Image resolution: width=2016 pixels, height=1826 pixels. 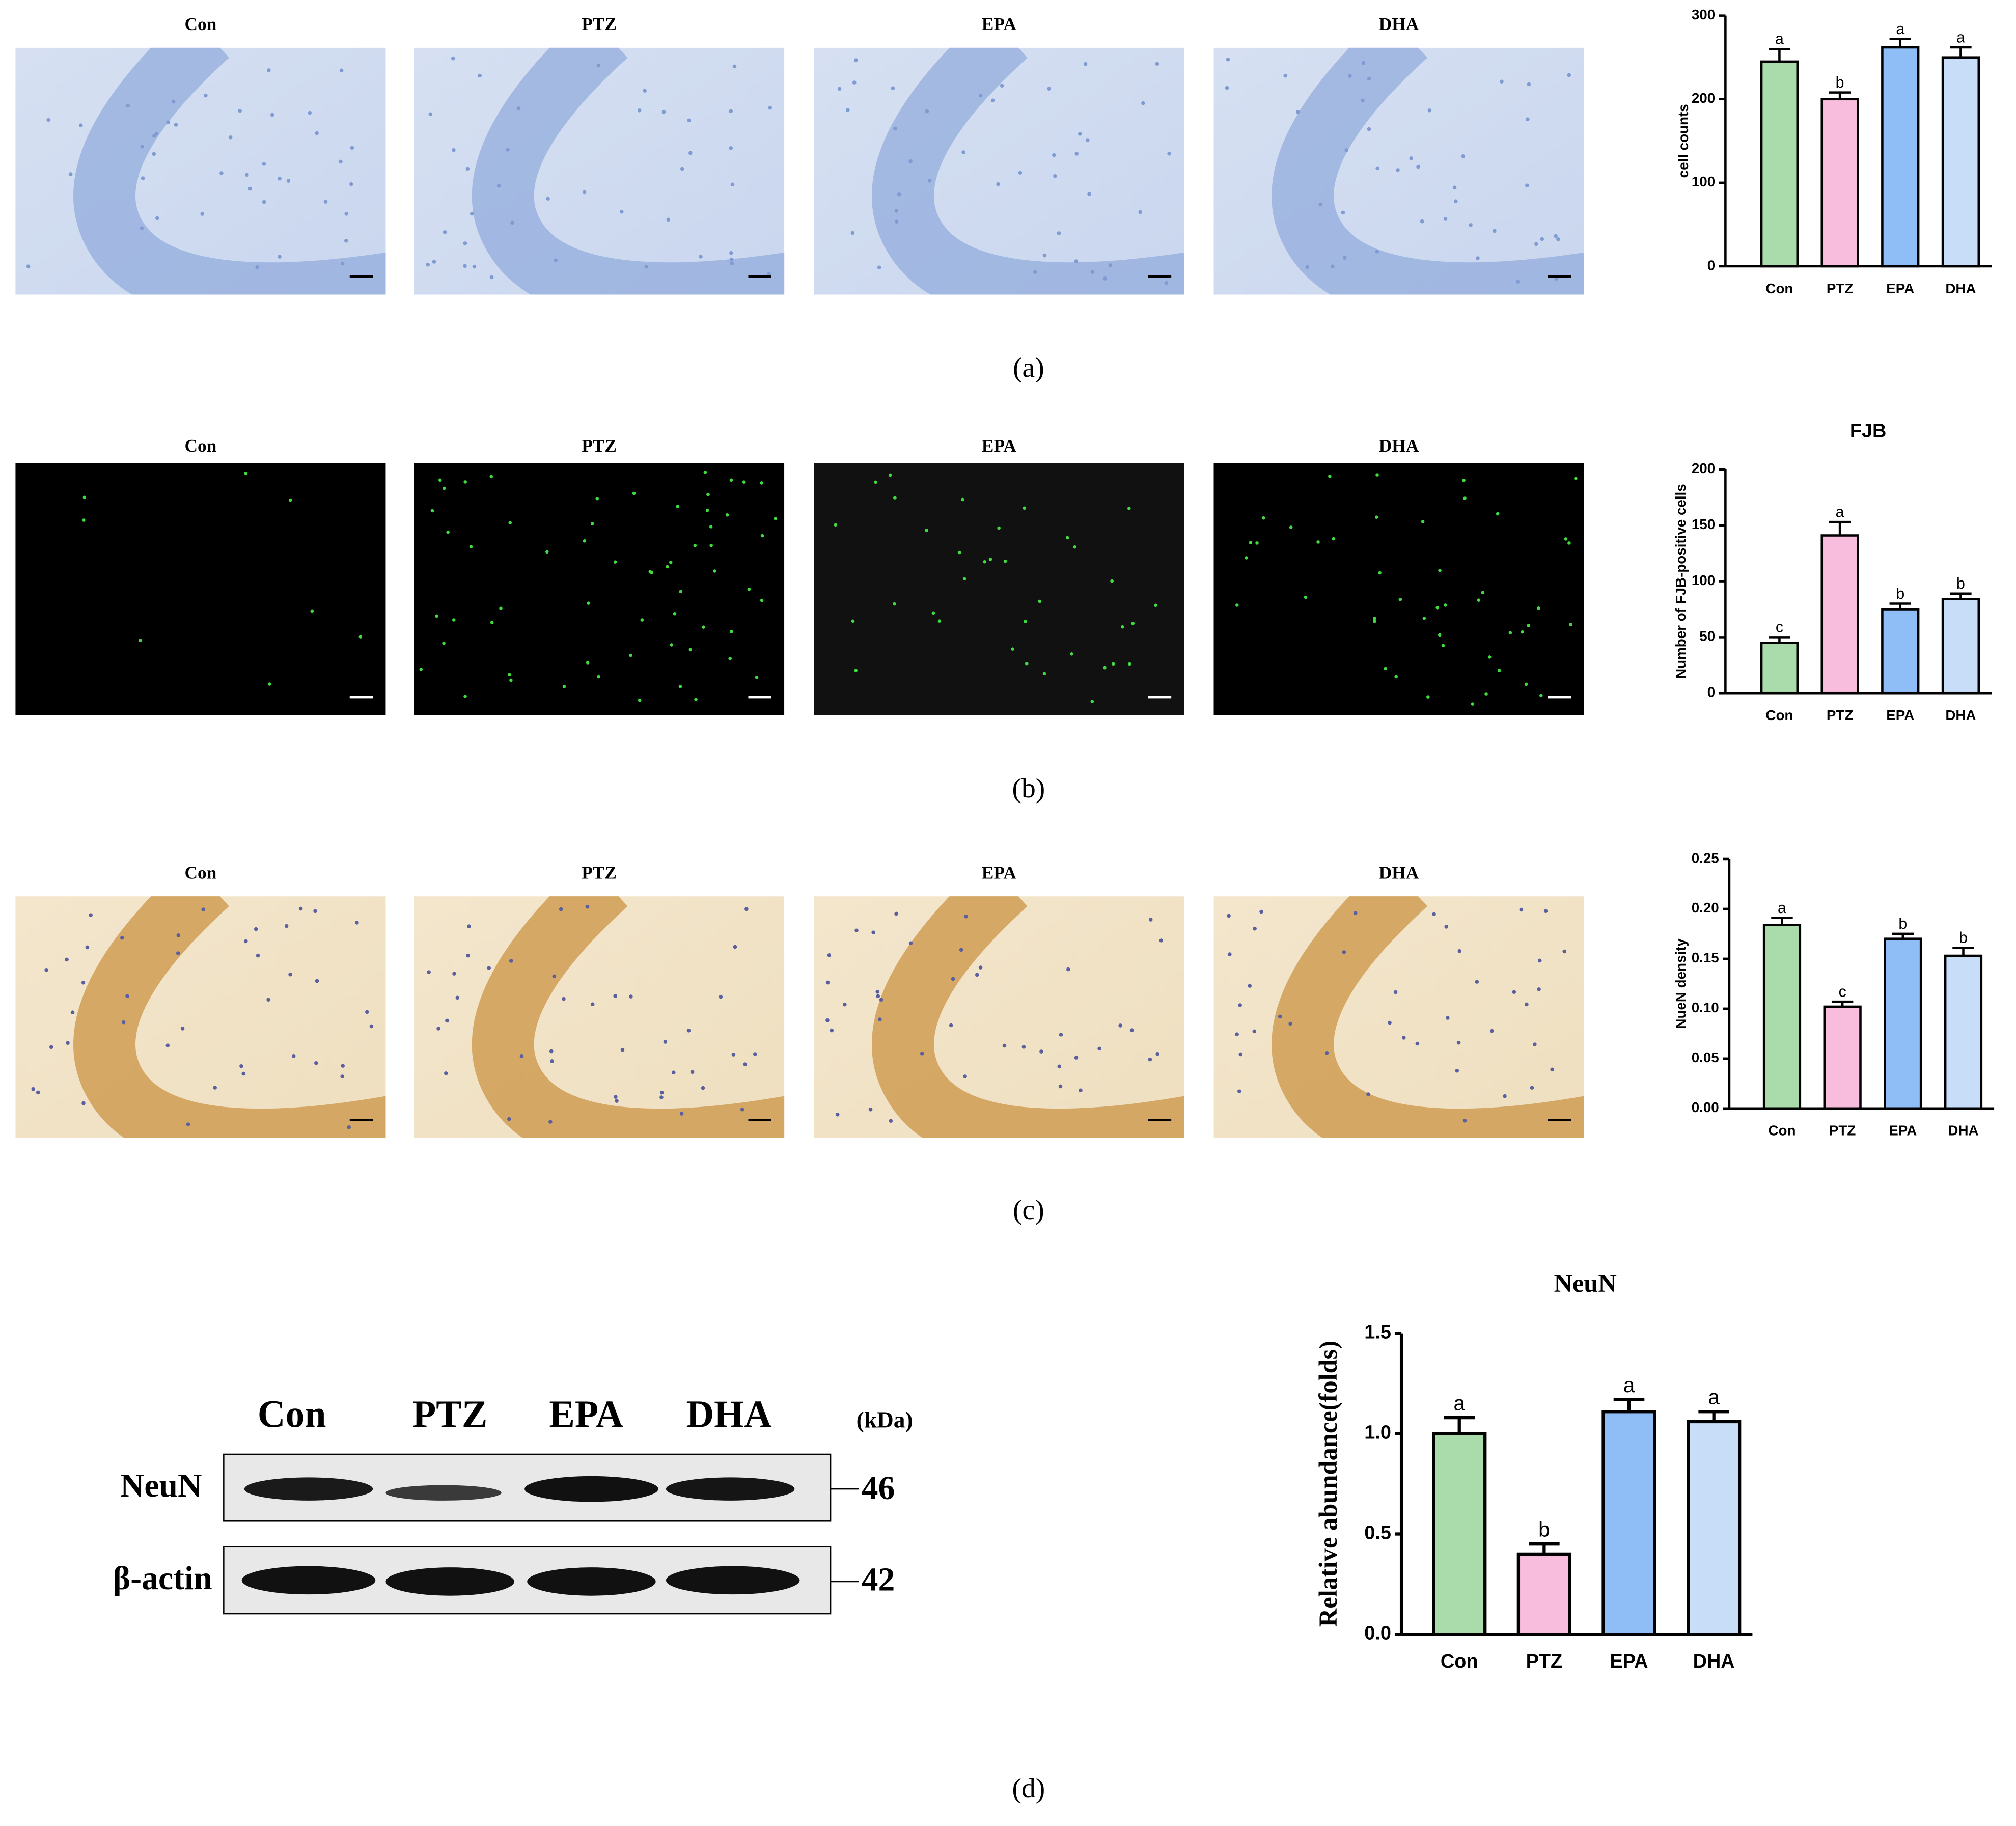 What do you see at coordinates (600, 446) in the screenshot?
I see `image-label: PTZ` at bounding box center [600, 446].